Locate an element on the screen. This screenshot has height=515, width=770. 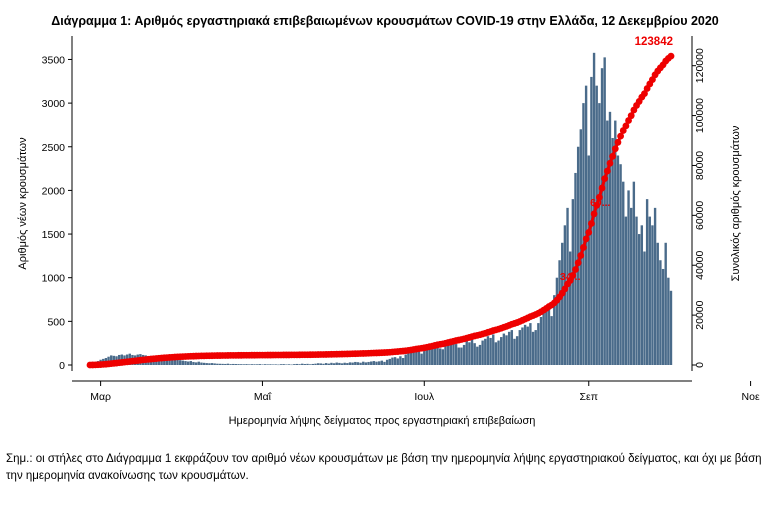
y-right-tick-label: 60000 is located at coordinates (700, 215).